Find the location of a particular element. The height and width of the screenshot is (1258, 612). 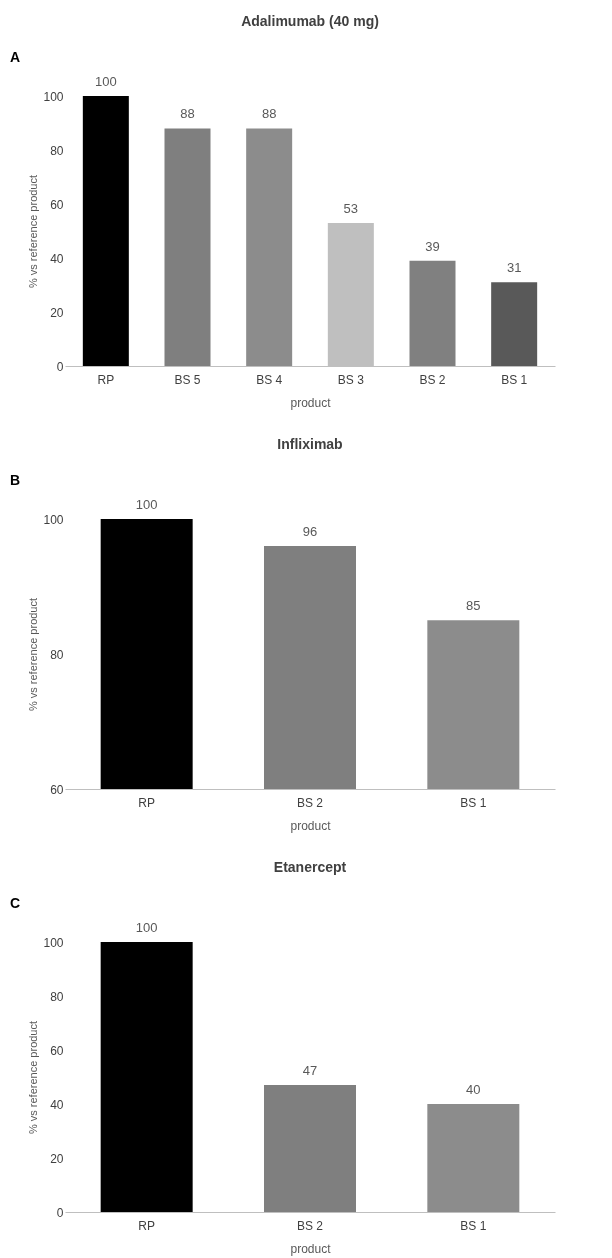

text: A is located at coordinates (15, 57).